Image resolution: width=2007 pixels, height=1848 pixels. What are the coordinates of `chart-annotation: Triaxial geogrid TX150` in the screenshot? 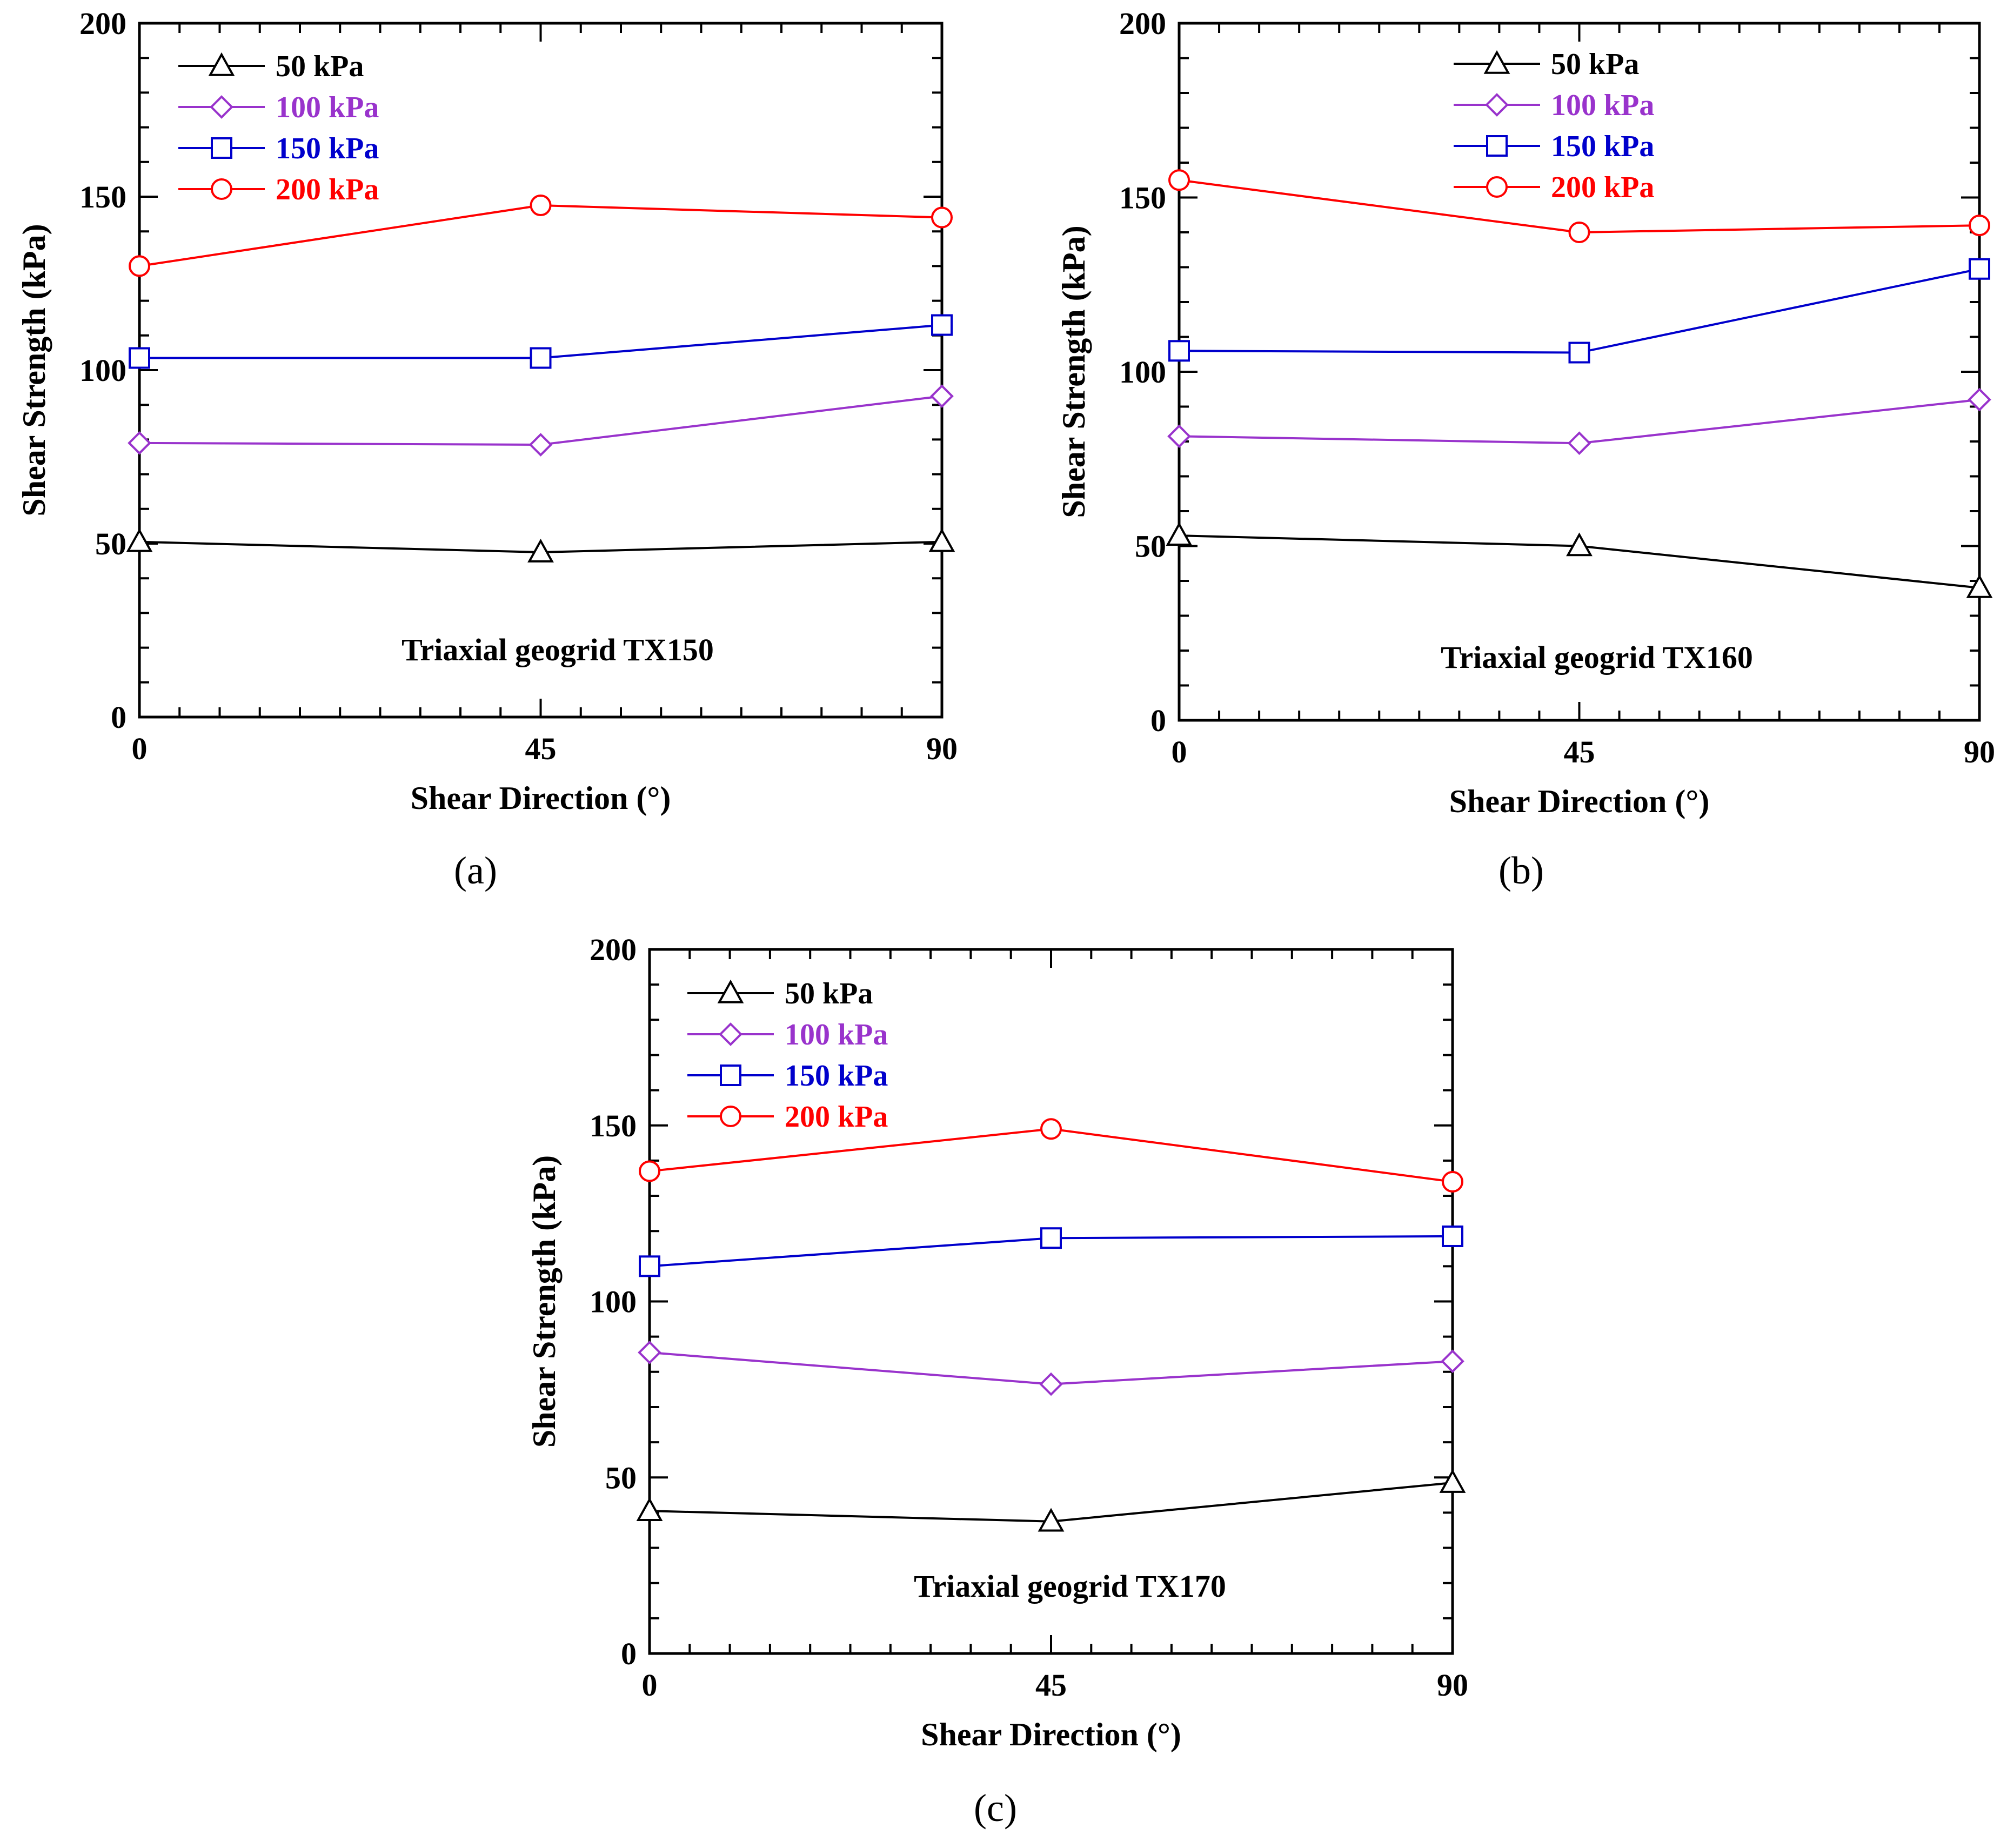 It's located at (558, 649).